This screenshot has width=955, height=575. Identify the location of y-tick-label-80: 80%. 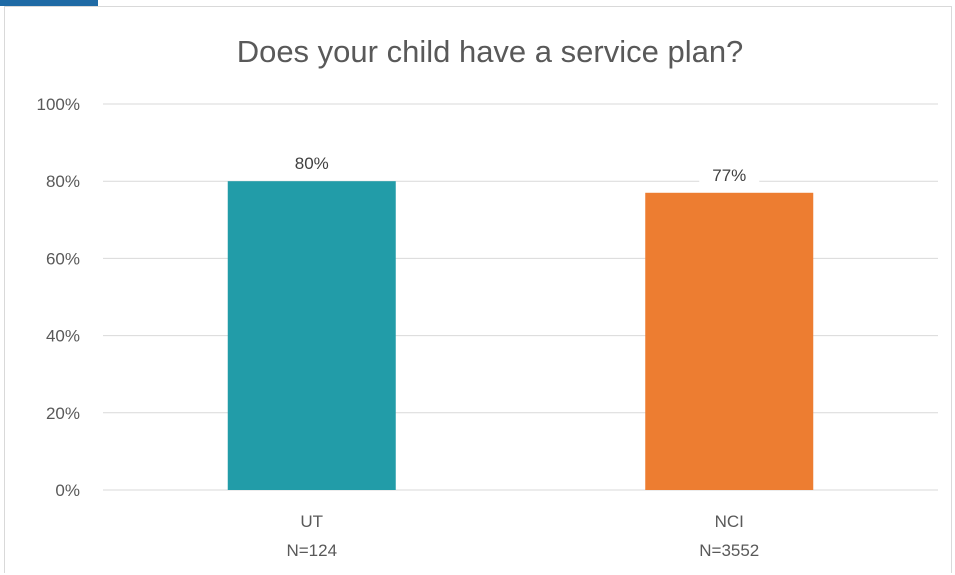
(63, 181).